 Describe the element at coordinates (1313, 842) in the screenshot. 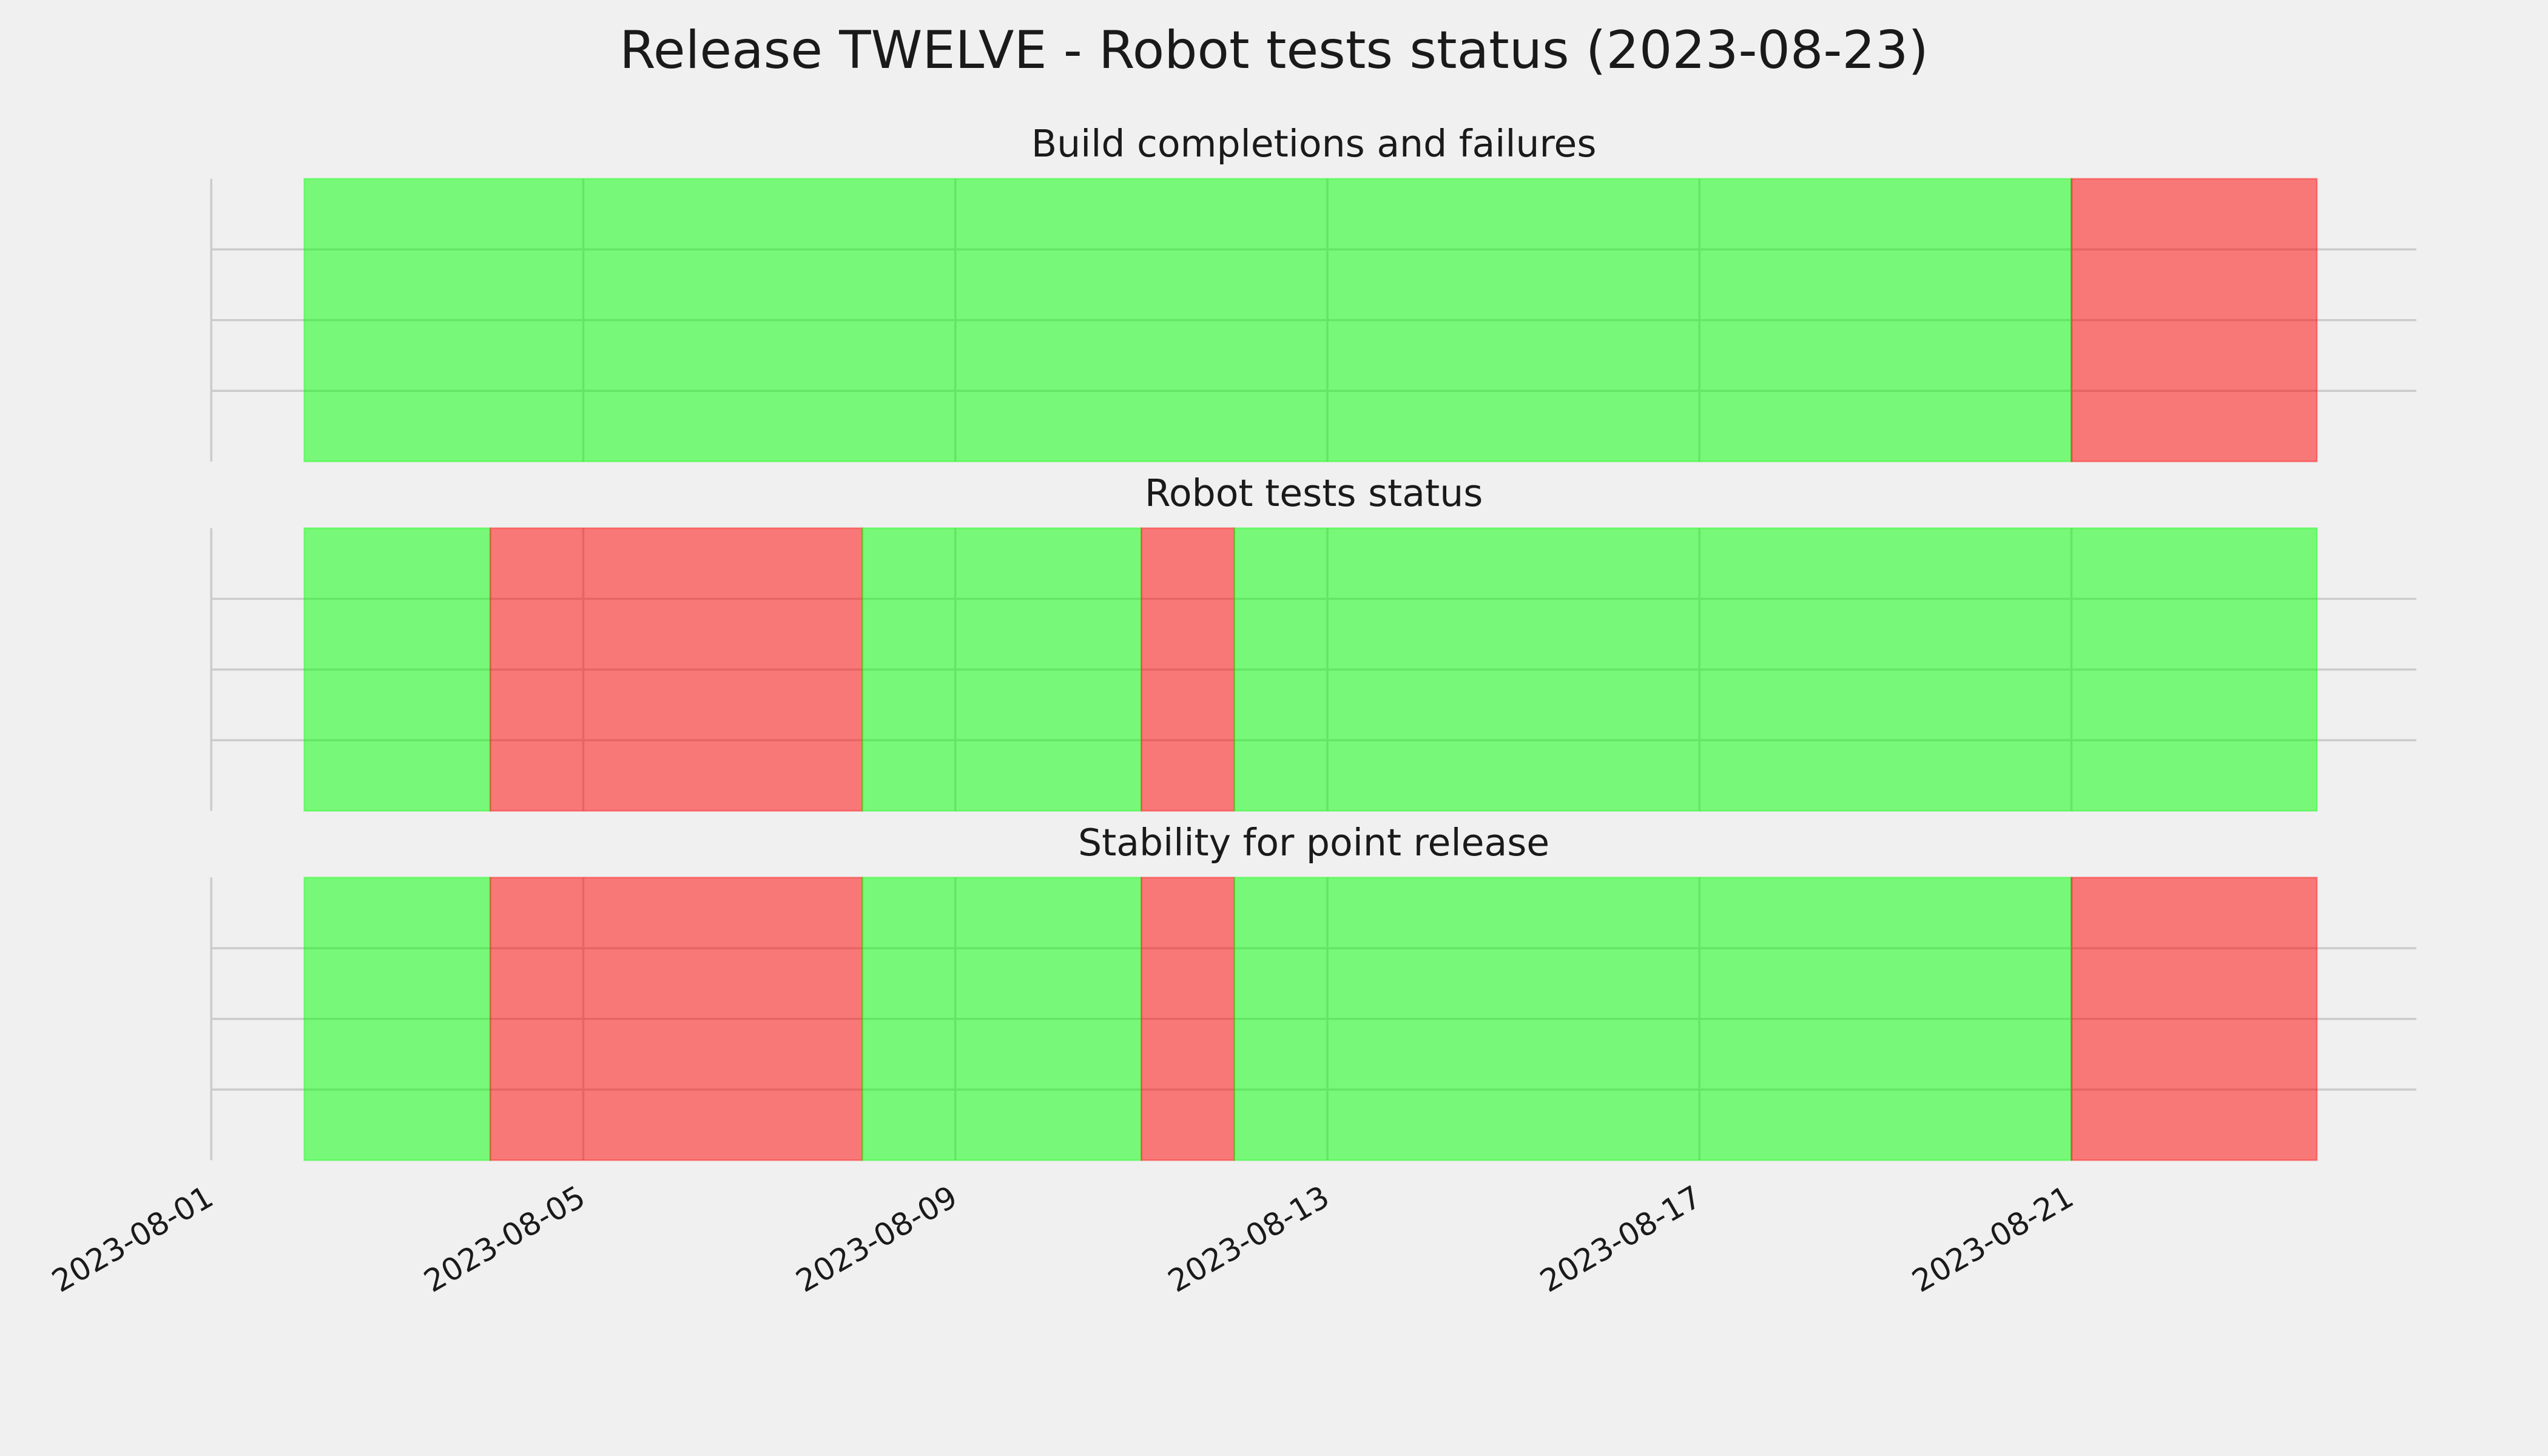

I see `panel-title: Stability for point release` at that location.